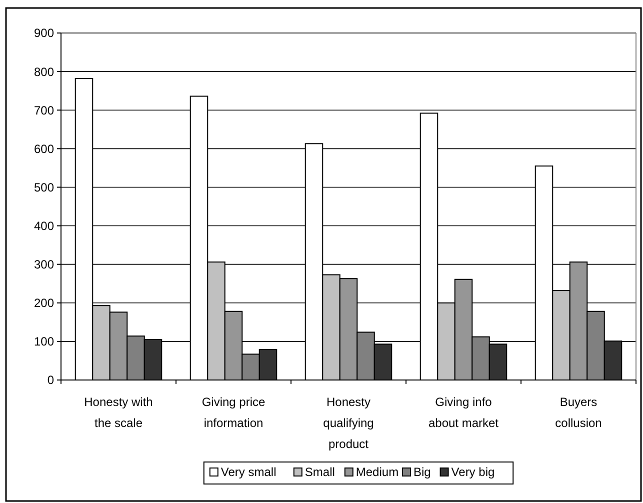 The height and width of the screenshot is (503, 643). Describe the element at coordinates (319, 472) in the screenshot. I see `legend-label: Small` at that location.